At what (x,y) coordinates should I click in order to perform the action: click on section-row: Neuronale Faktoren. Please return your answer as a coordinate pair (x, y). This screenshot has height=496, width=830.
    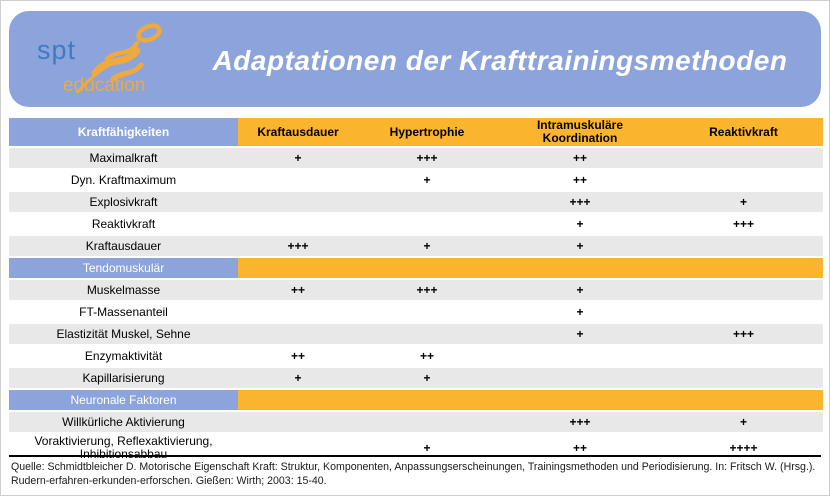
    Looking at the image, I should click on (416, 400).